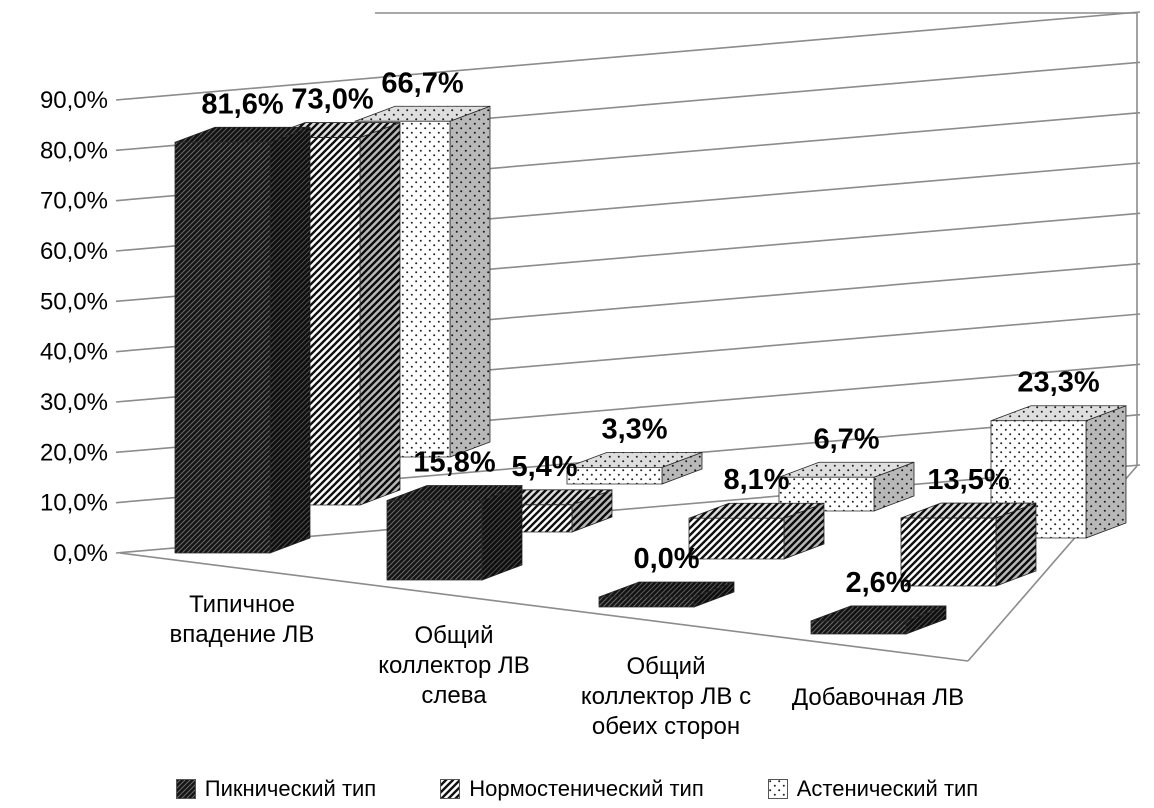 The image size is (1154, 808). Describe the element at coordinates (290, 788) in the screenshot. I see `legend-label-pyknic: Пикнический тип` at that location.